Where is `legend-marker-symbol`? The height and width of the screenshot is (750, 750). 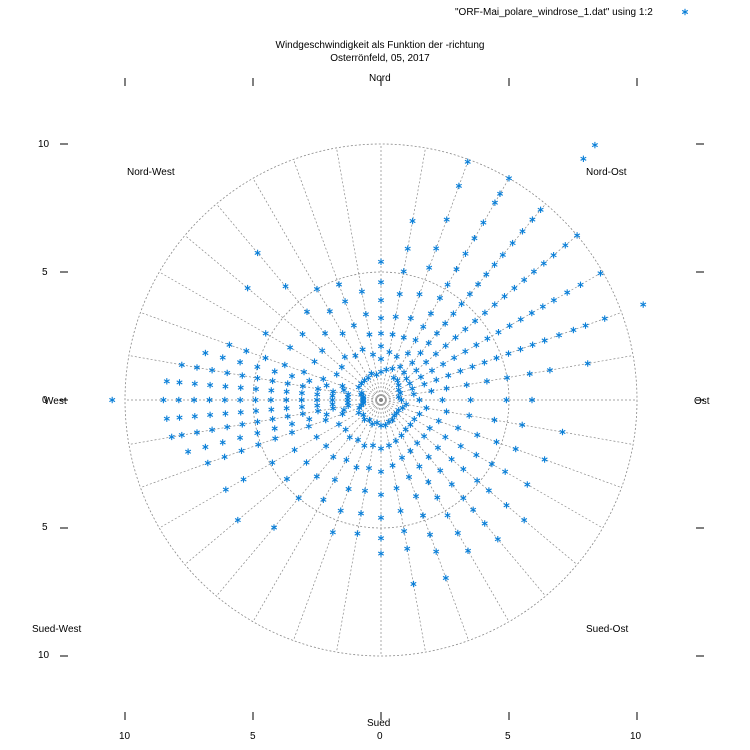
legend-marker-symbol is located at coordinates (685, 12).